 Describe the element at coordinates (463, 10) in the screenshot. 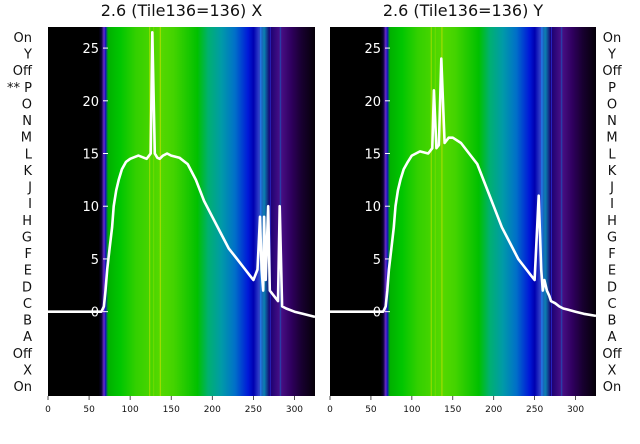

I see `chart-title: 2.6 (Tile136=136) Y` at that location.